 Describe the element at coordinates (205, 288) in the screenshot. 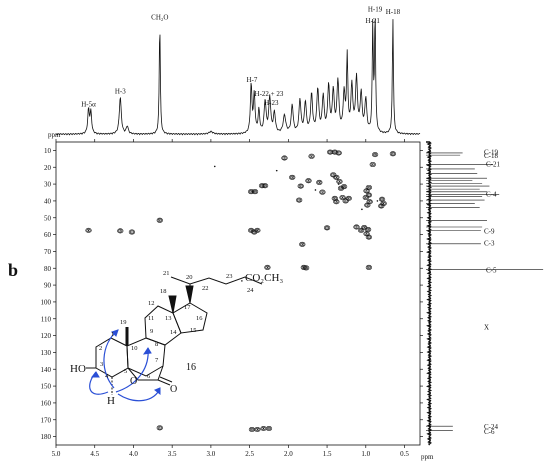

I see `label-c22: 22` at that location.